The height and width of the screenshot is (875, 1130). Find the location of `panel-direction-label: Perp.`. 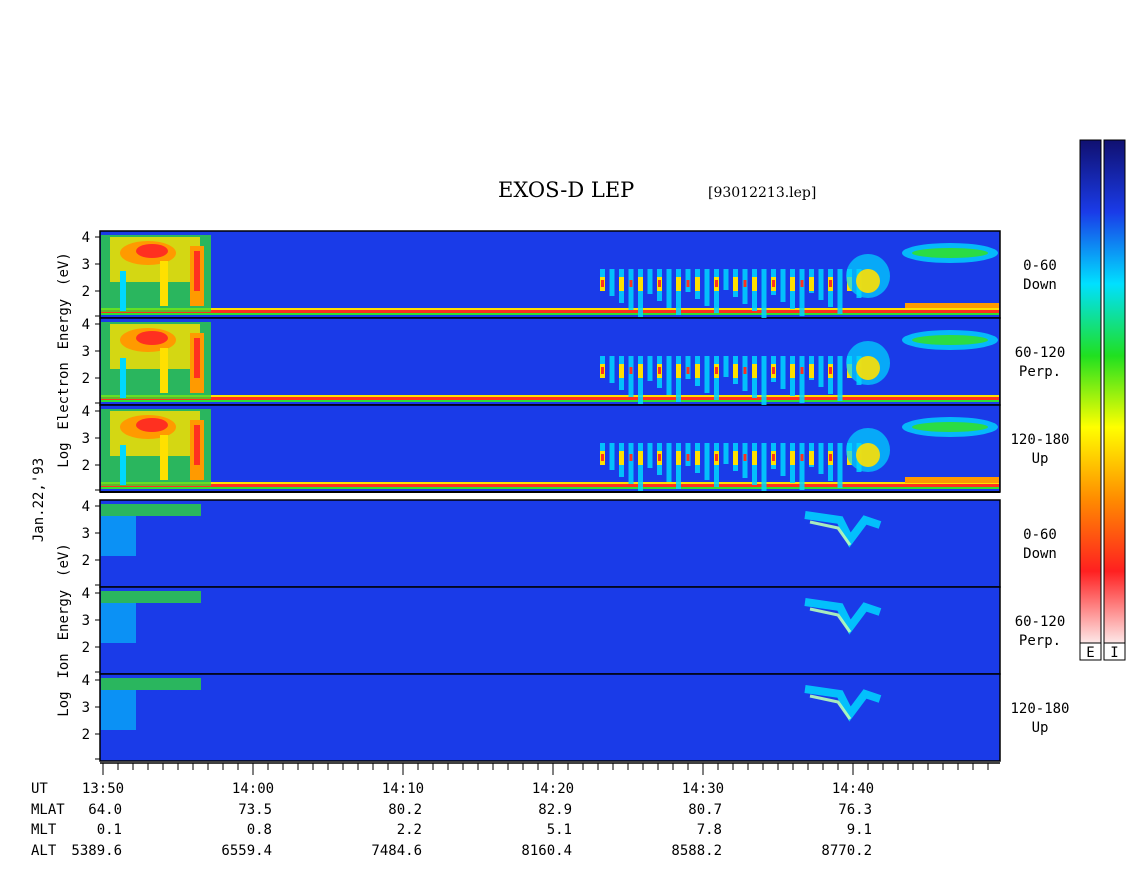

panel-direction-label: Perp. is located at coordinates (1040, 641).